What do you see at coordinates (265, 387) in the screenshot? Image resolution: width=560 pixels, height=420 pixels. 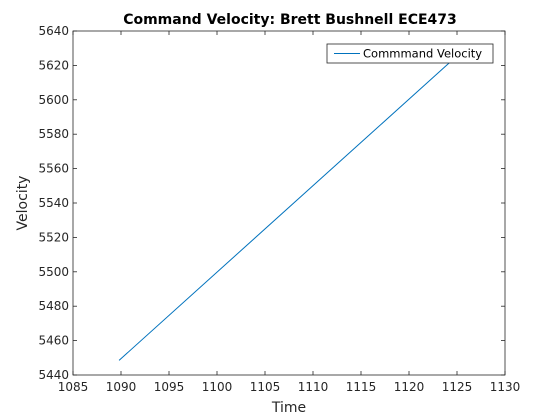 I see `x-tick-label: 1105` at bounding box center [265, 387].